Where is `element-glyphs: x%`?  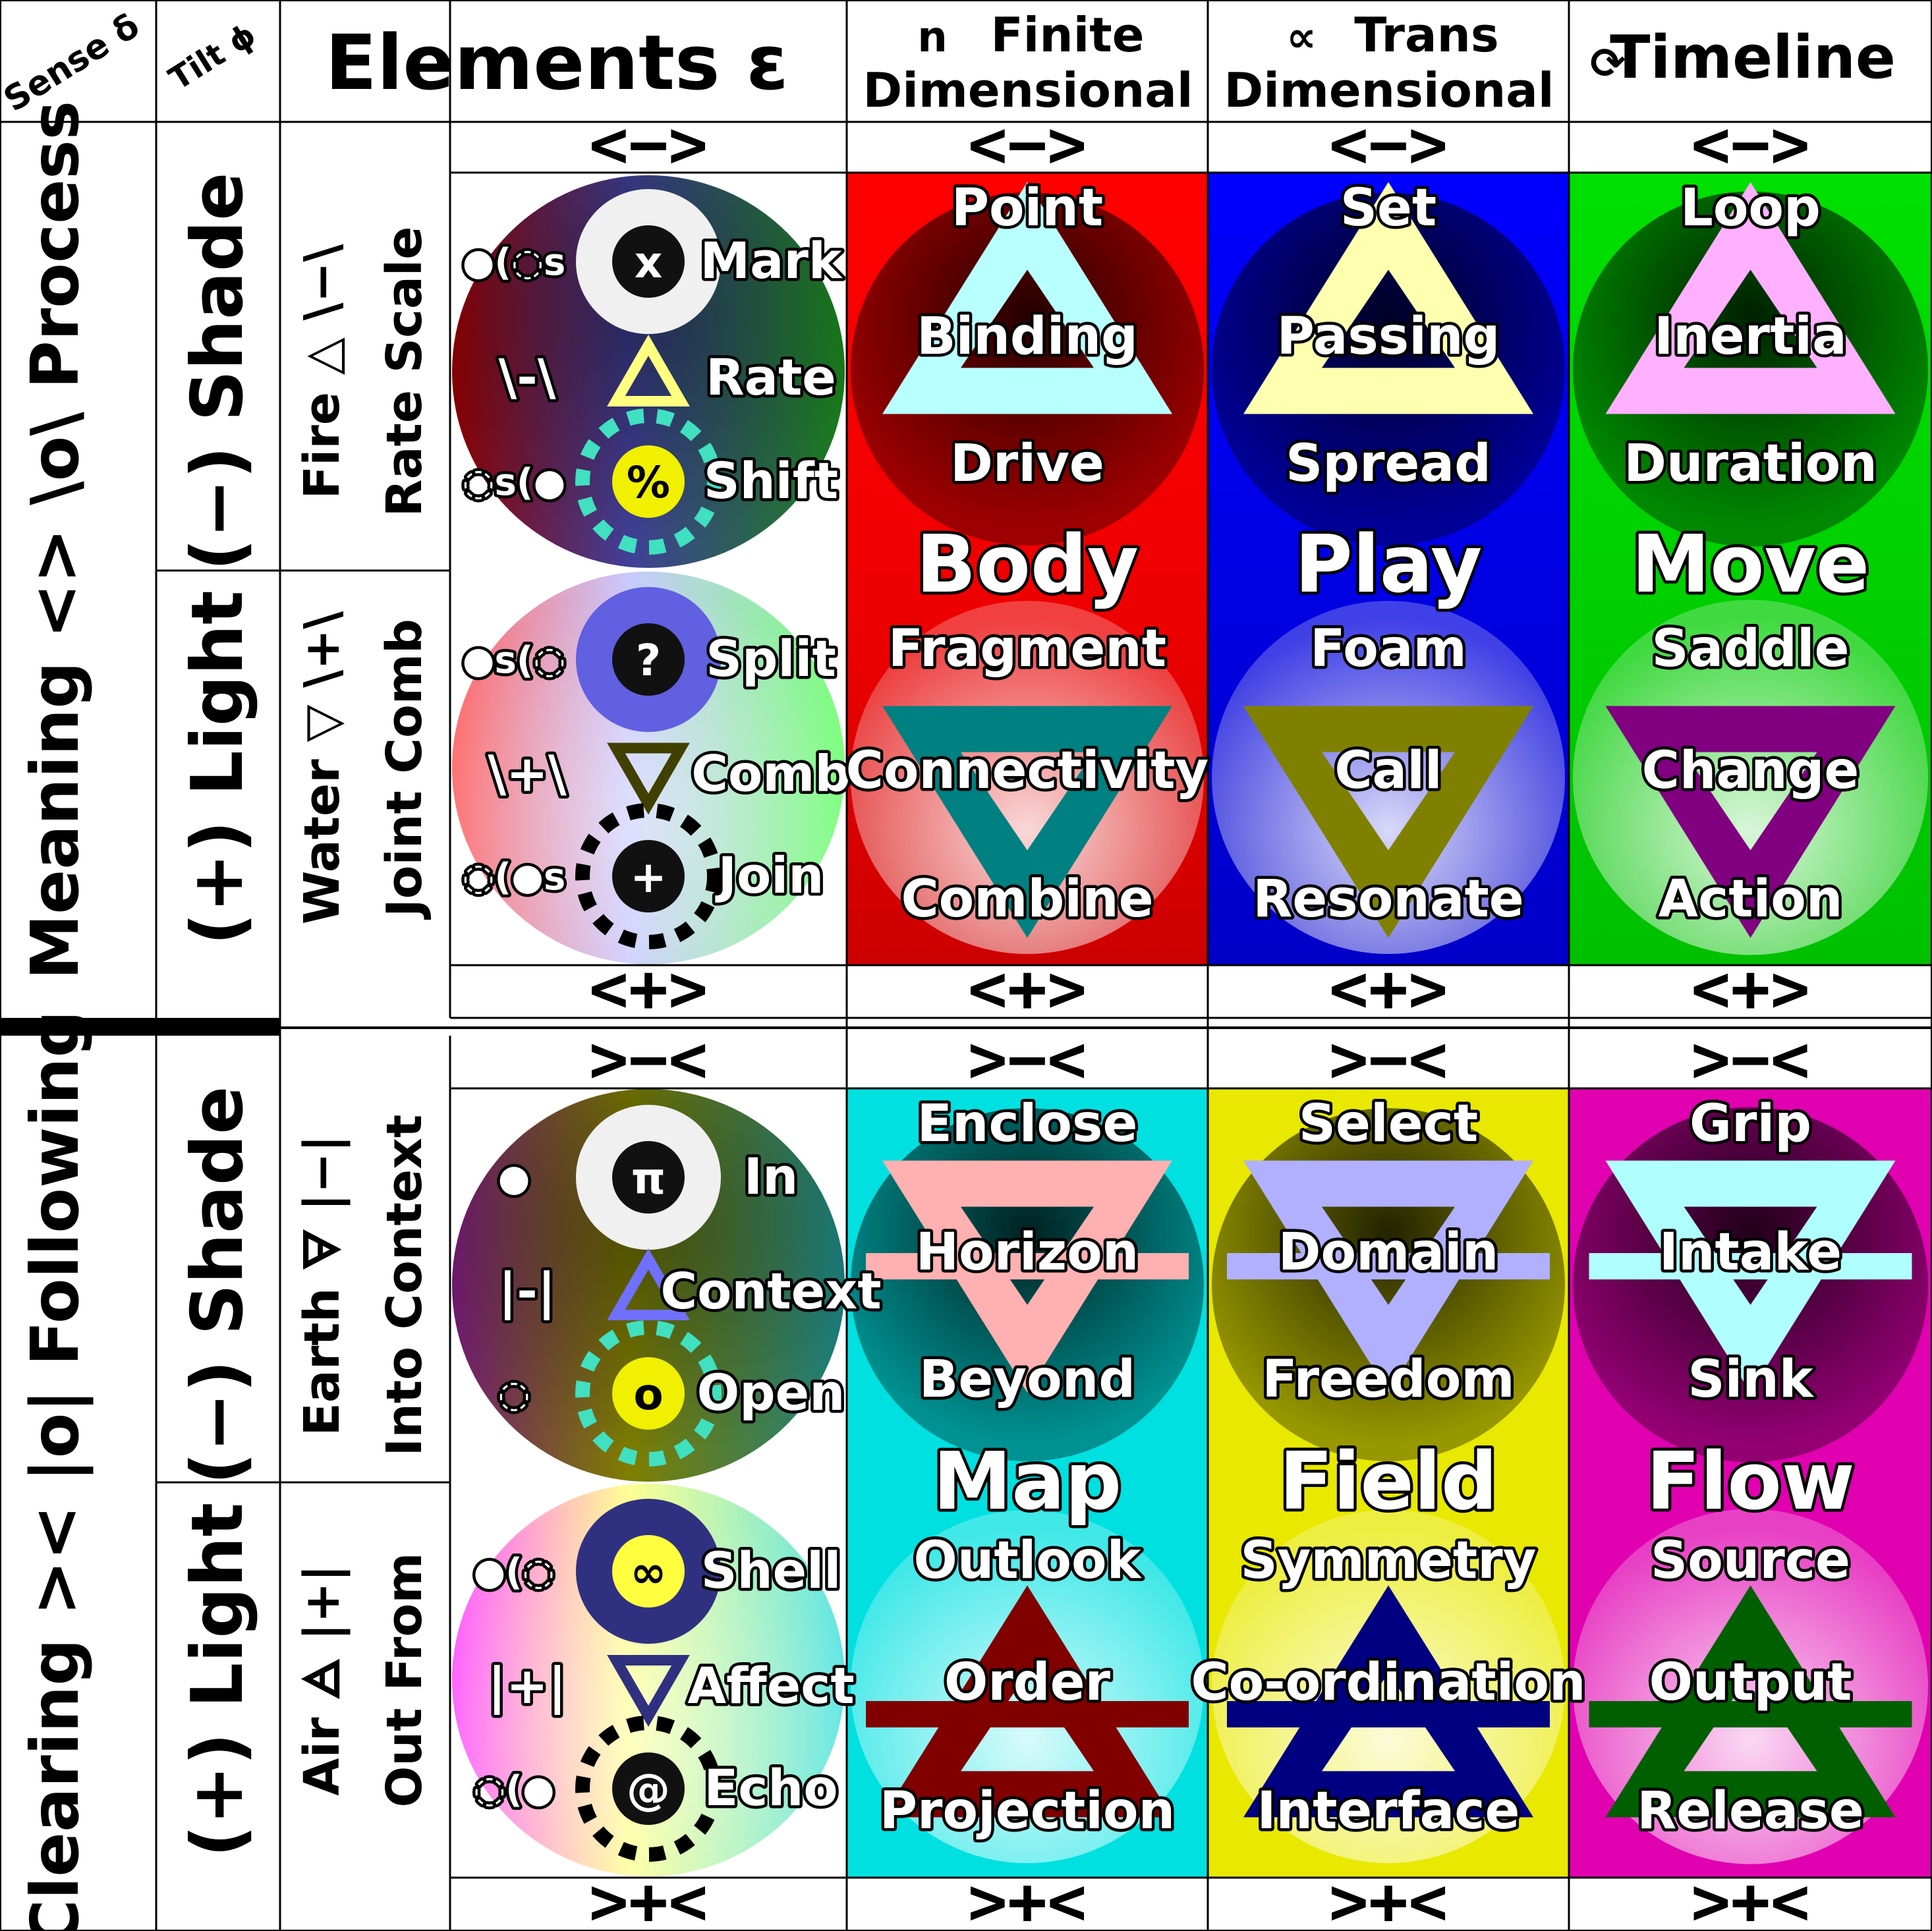 element-glyphs: x% is located at coordinates (649, 372).